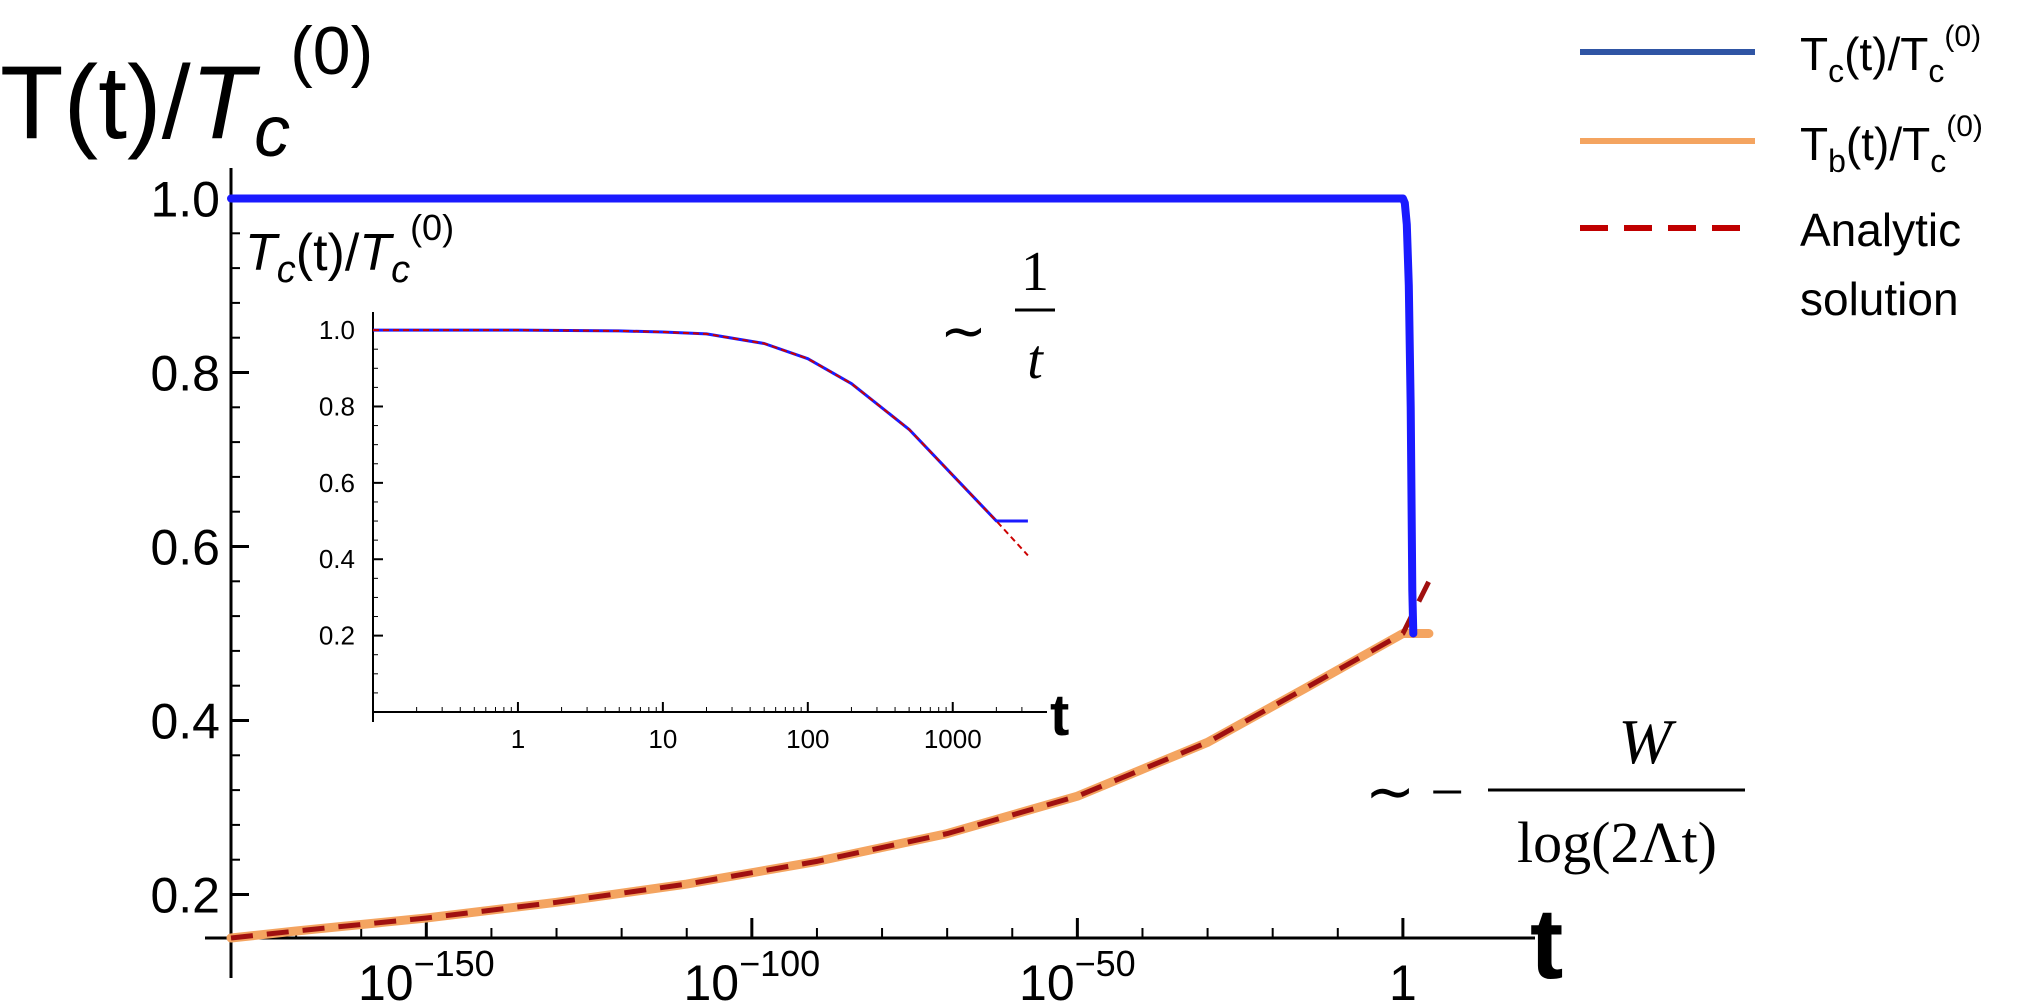 The width and height of the screenshot is (2025, 1003). I want to click on legend-item-tb: Tb(t)/Tc(0), so click(1781, 144).